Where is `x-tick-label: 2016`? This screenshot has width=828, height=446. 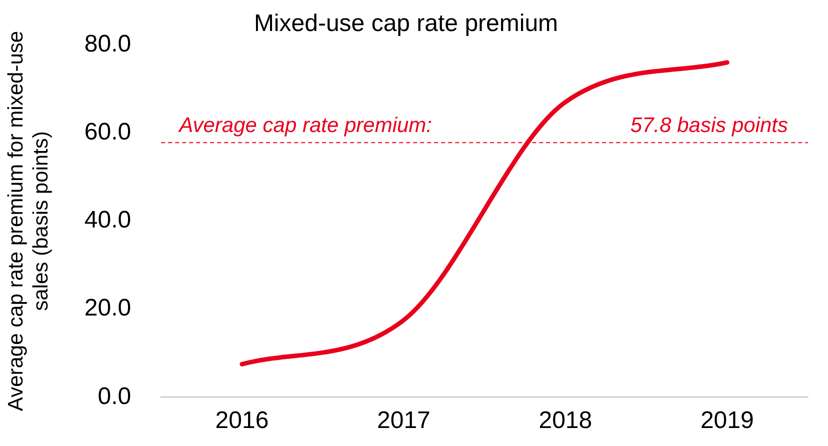
x-tick-label: 2016 is located at coordinates (242, 420).